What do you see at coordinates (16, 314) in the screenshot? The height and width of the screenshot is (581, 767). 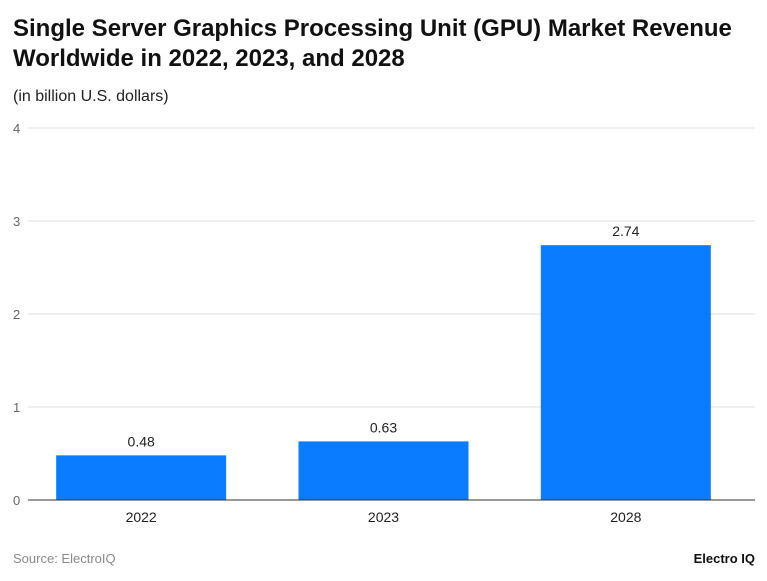 I see `y-tick-label: 2` at bounding box center [16, 314].